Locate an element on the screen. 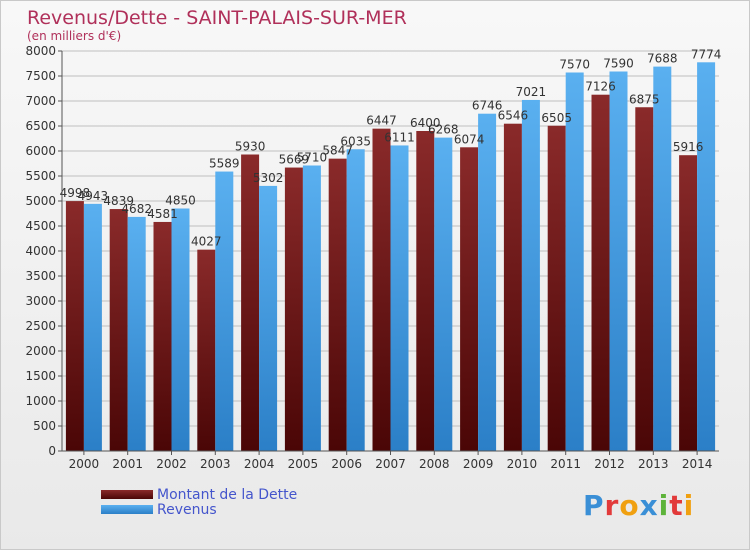 This screenshot has height=551, width=750. x-tick-label: 2003 is located at coordinates (215, 464).